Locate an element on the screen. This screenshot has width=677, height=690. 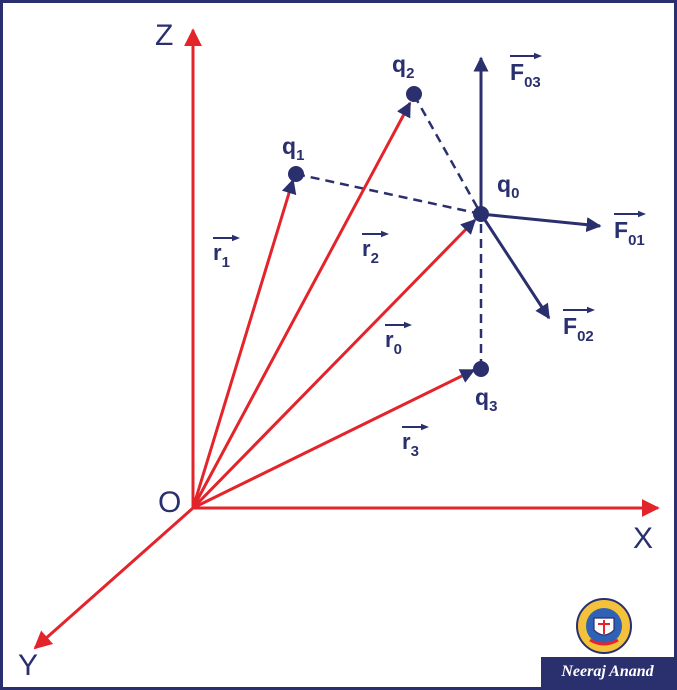
charge-q1-dot is located at coordinates (296, 174).